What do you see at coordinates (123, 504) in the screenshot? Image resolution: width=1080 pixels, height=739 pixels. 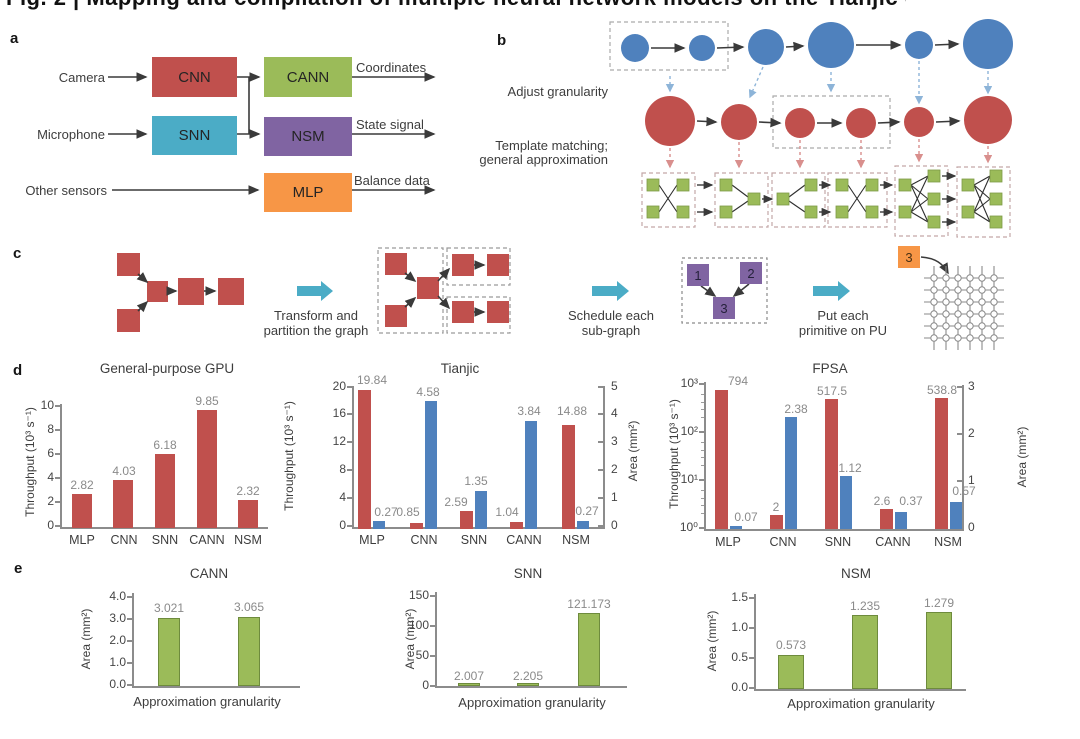 I see `bar-gpu-cnn` at bounding box center [123, 504].